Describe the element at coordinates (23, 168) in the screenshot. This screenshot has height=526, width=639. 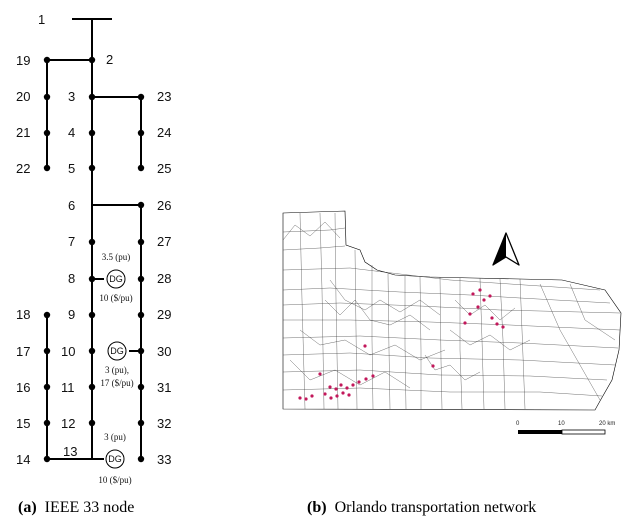
I see `node-label-22: 22` at that location.